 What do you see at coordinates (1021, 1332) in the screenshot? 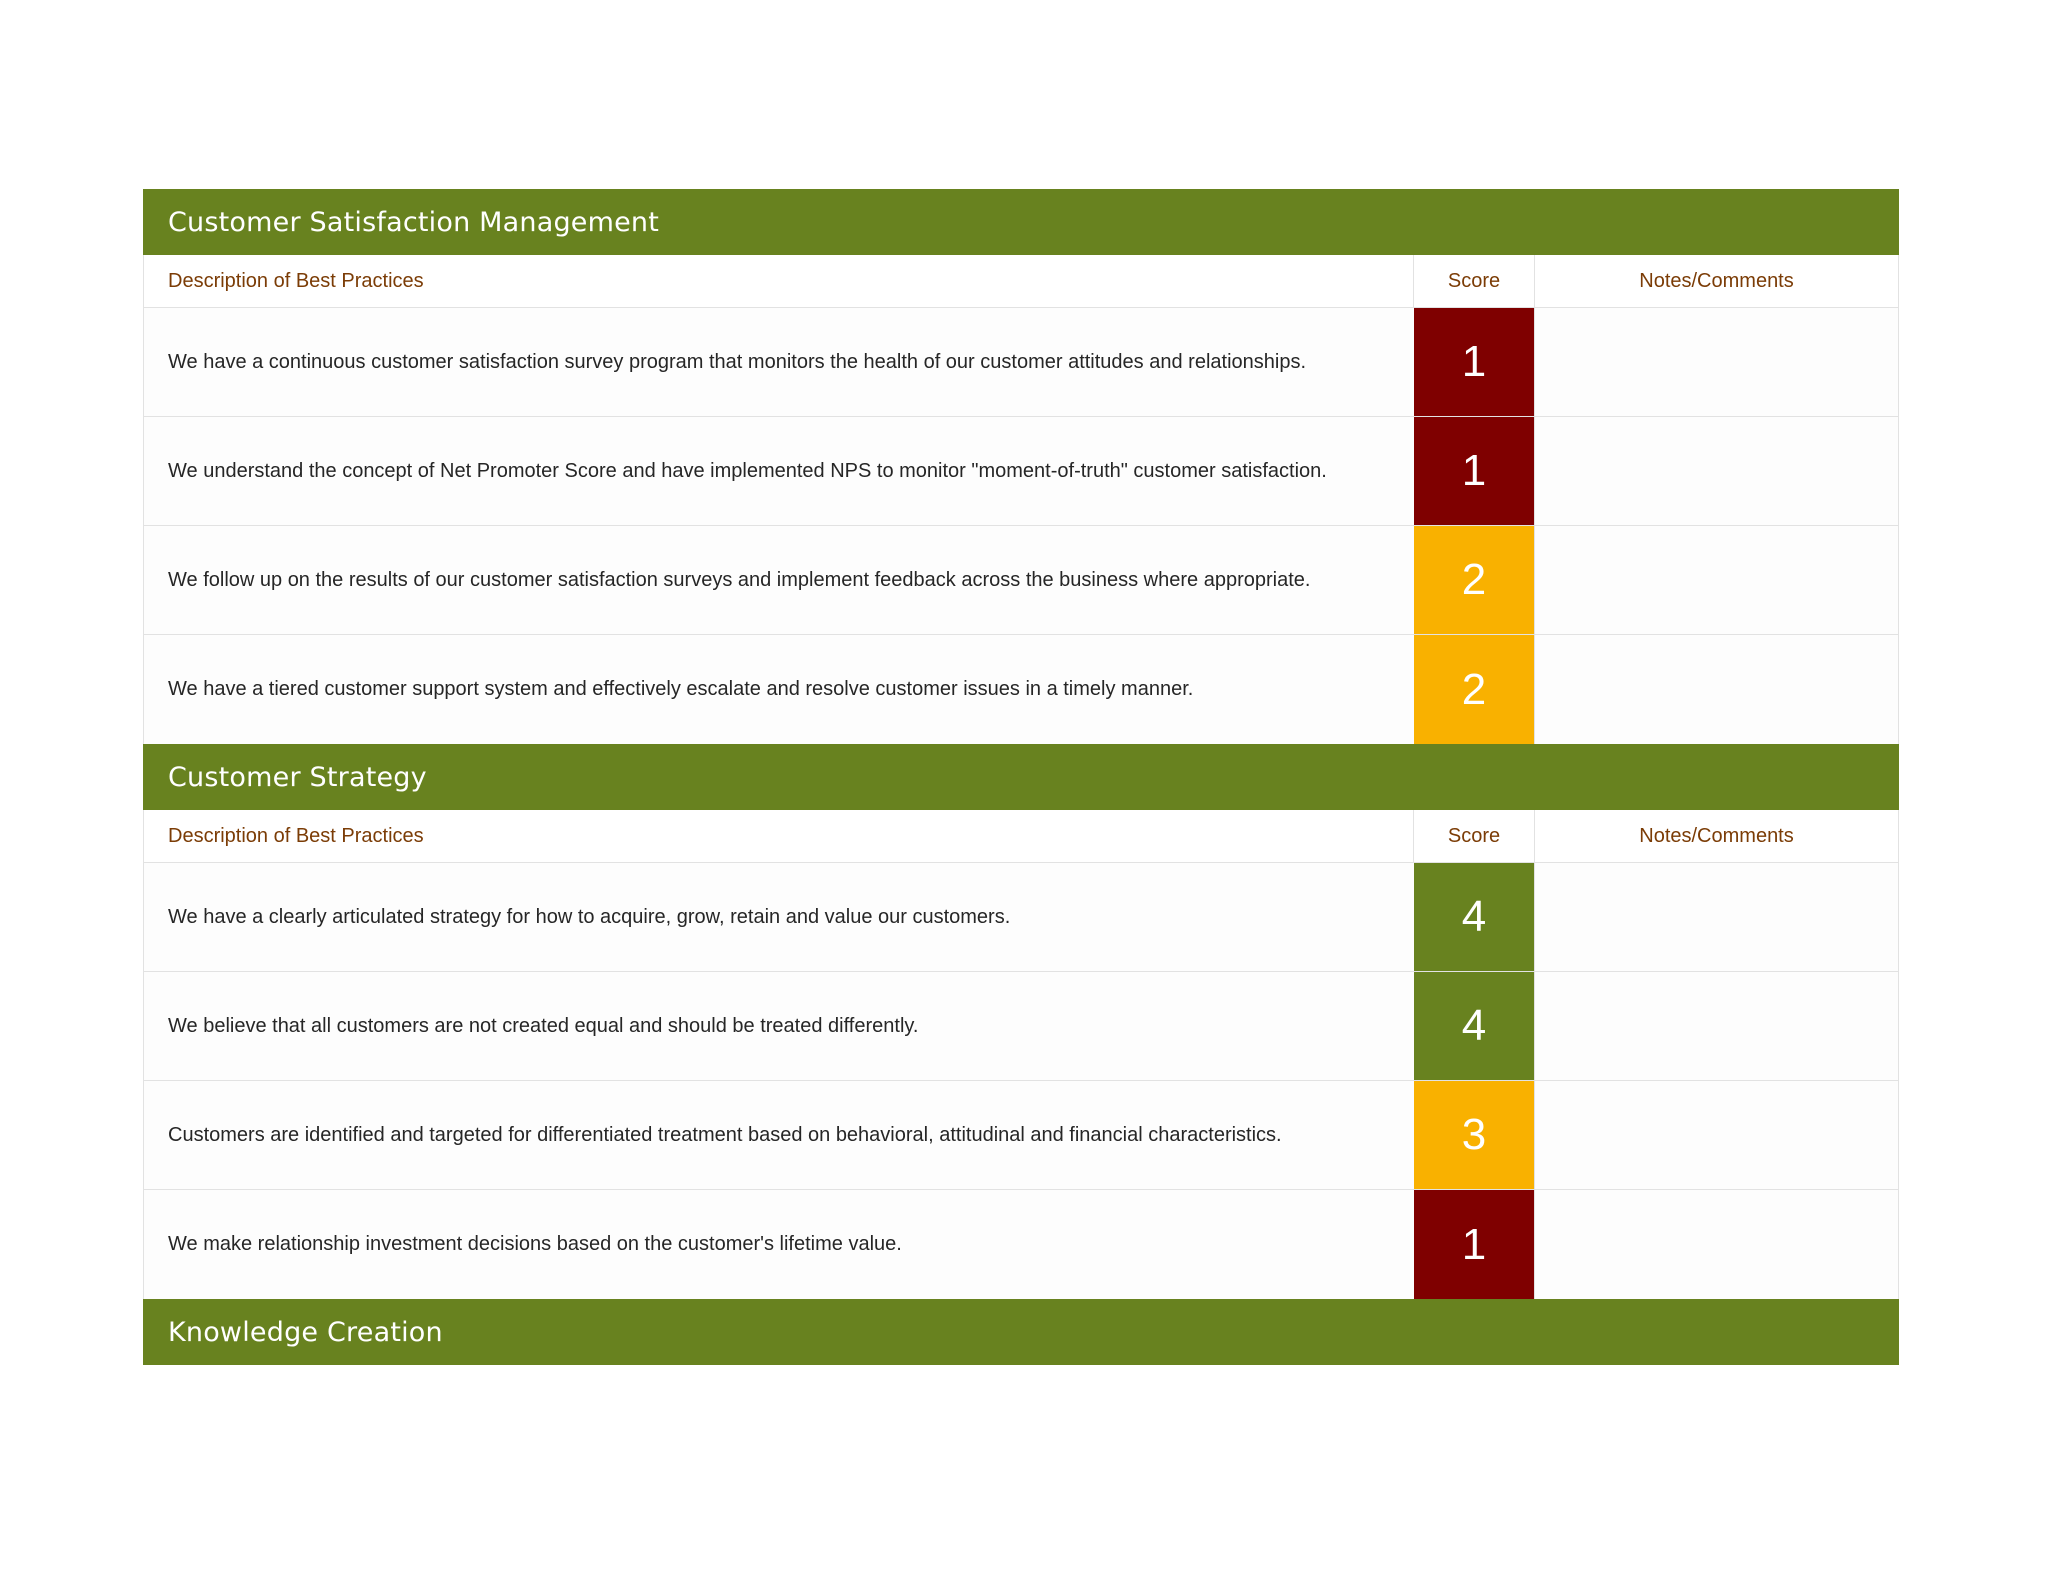
I see `section-title-bar: Knowledge Creation` at bounding box center [1021, 1332].